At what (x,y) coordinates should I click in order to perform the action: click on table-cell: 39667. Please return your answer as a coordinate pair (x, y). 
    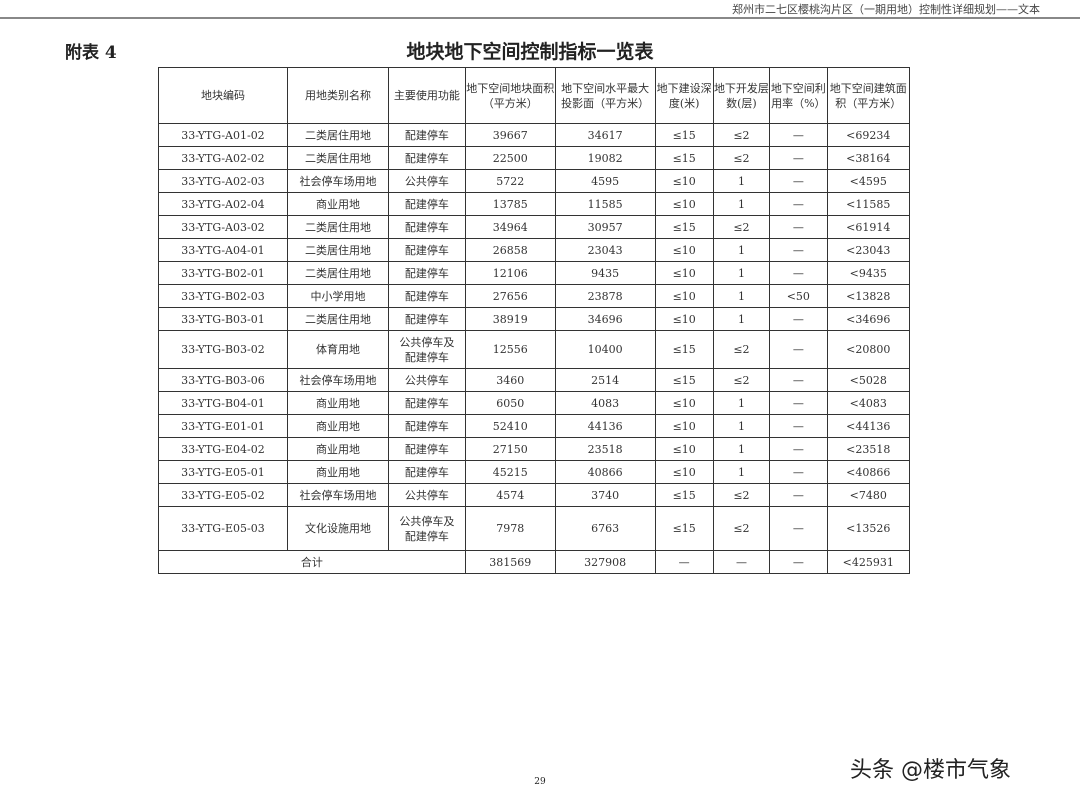
    Looking at the image, I should click on (510, 135).